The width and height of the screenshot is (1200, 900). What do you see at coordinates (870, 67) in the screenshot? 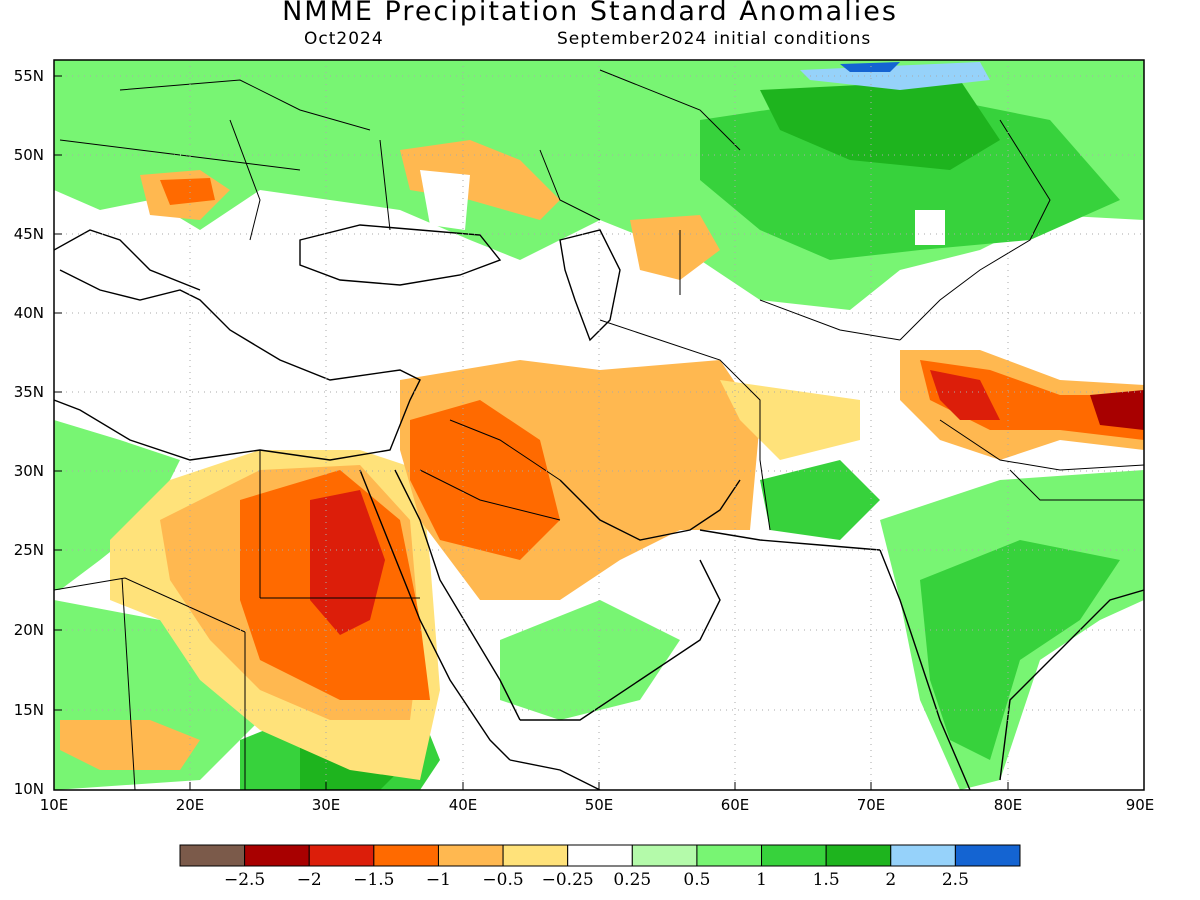
I see `blue-north-dark` at bounding box center [870, 67].